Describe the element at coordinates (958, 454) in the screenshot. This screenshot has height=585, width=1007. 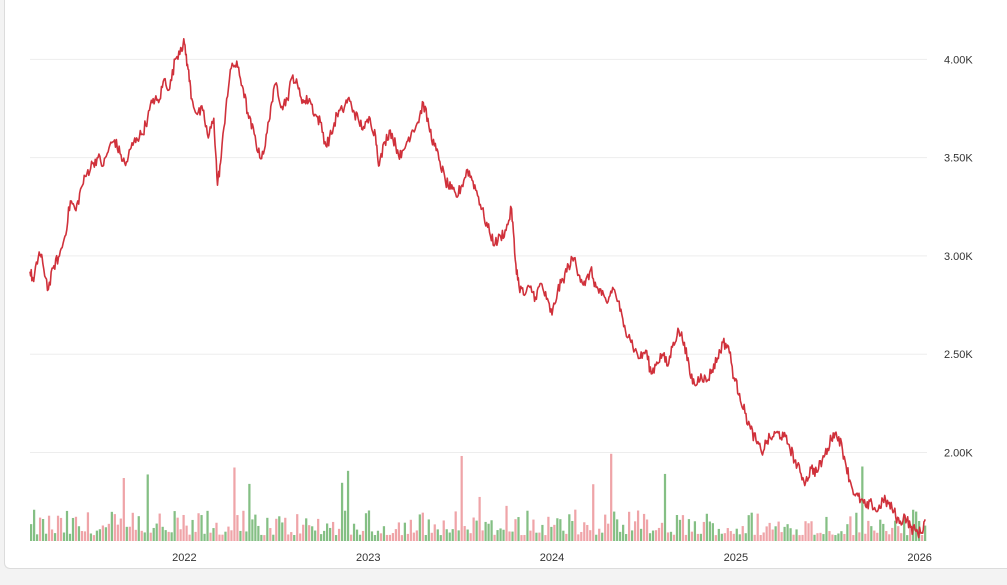
I see `y-tick-label: 2.00K` at that location.